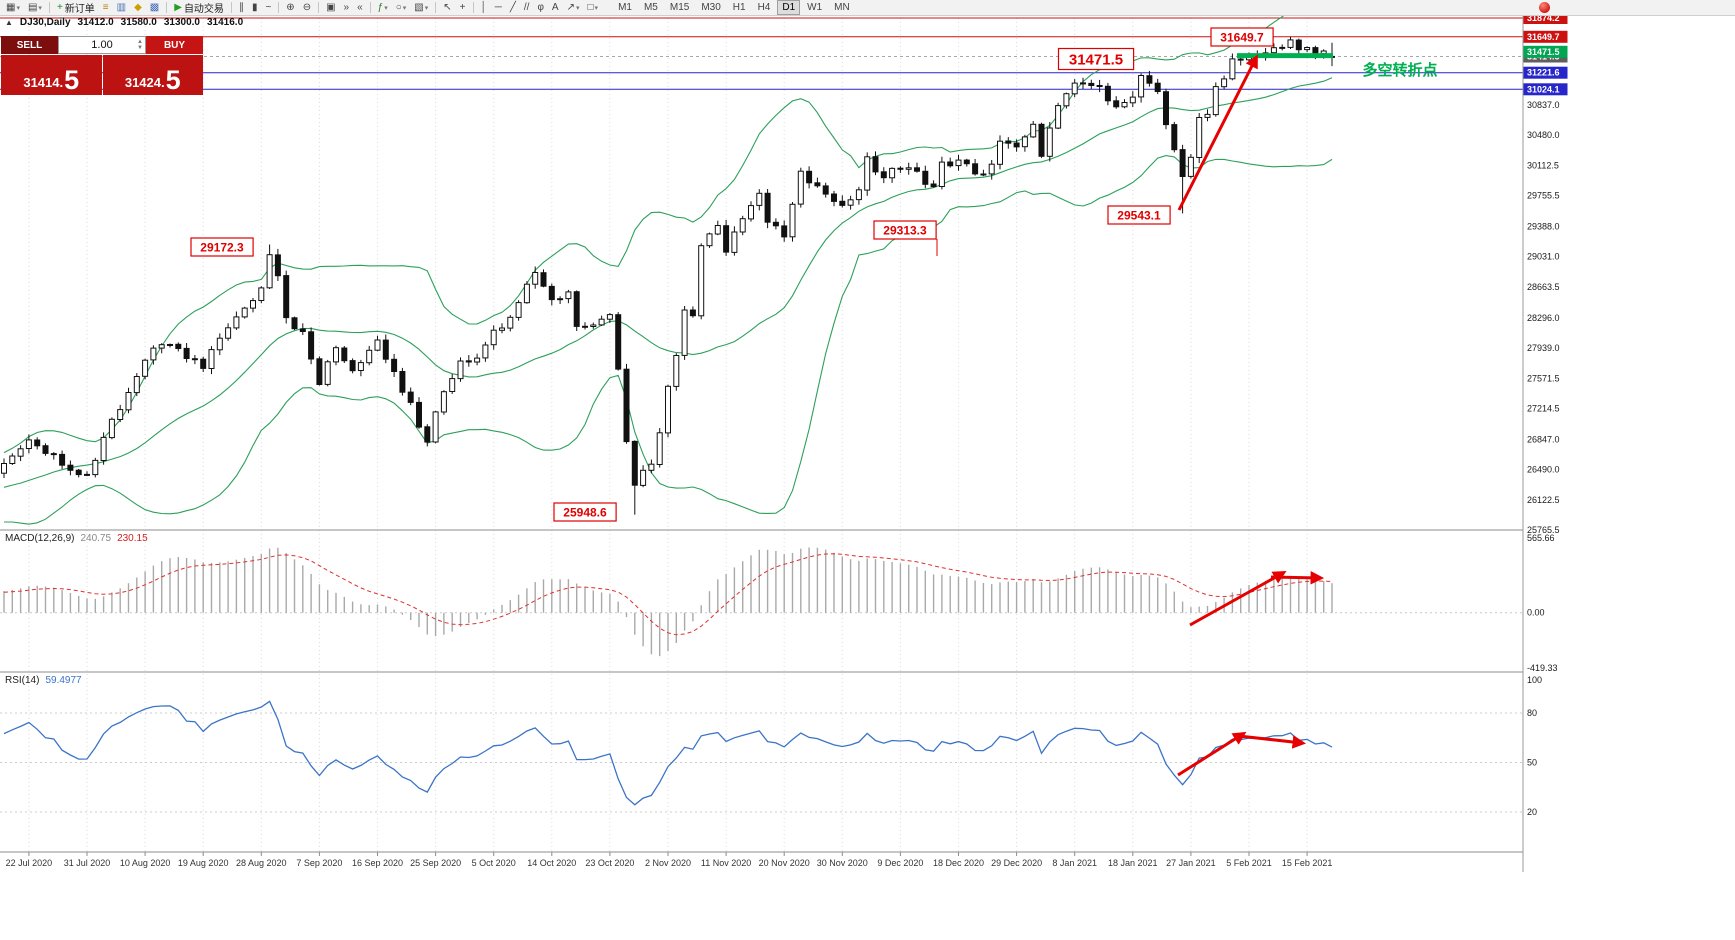 This screenshot has height=940, width=1735. I want to click on arrow-object-button: ↗ ▾, so click(573, 8).